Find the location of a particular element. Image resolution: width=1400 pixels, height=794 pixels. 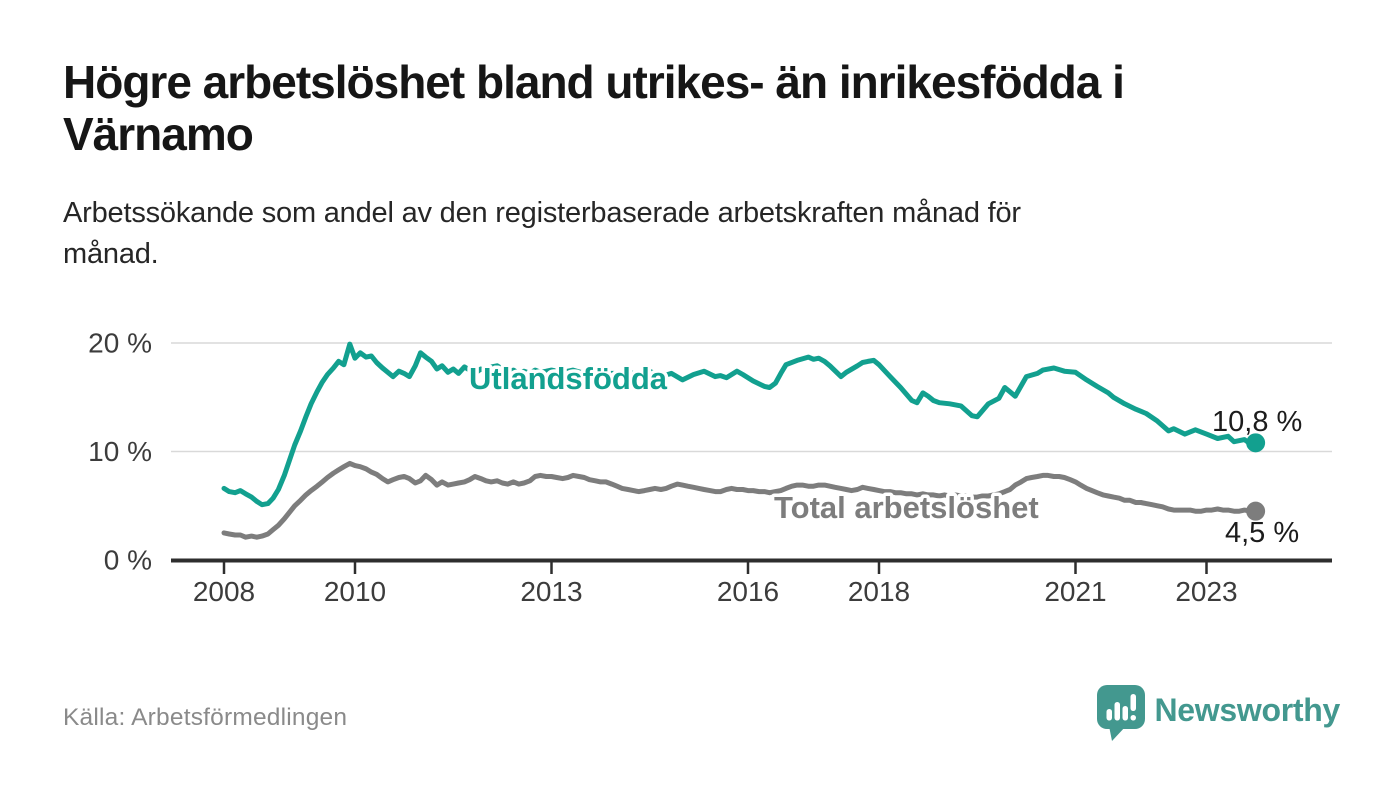

source-note: Källa: Arbetsförmedlingen is located at coordinates (205, 717).